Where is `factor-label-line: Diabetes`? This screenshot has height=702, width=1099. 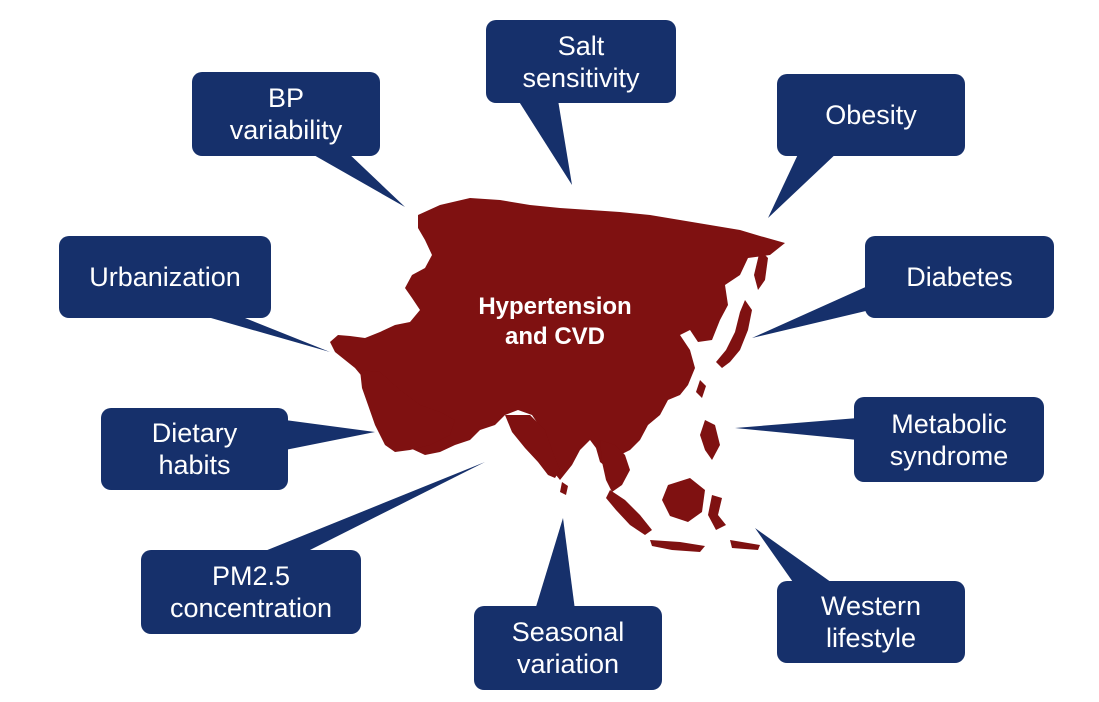
factor-label-line: Diabetes is located at coordinates (959, 277).